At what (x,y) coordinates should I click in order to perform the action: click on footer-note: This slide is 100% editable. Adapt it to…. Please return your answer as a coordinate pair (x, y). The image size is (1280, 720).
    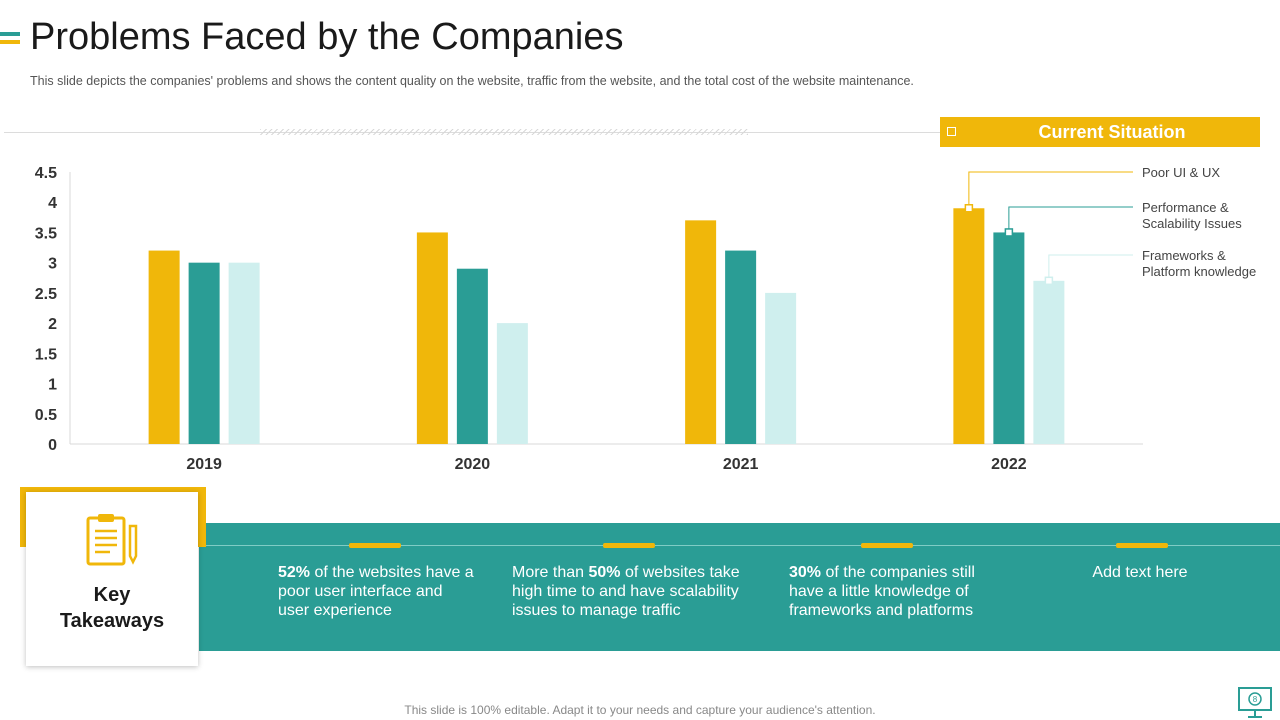
    Looking at the image, I should click on (640, 710).